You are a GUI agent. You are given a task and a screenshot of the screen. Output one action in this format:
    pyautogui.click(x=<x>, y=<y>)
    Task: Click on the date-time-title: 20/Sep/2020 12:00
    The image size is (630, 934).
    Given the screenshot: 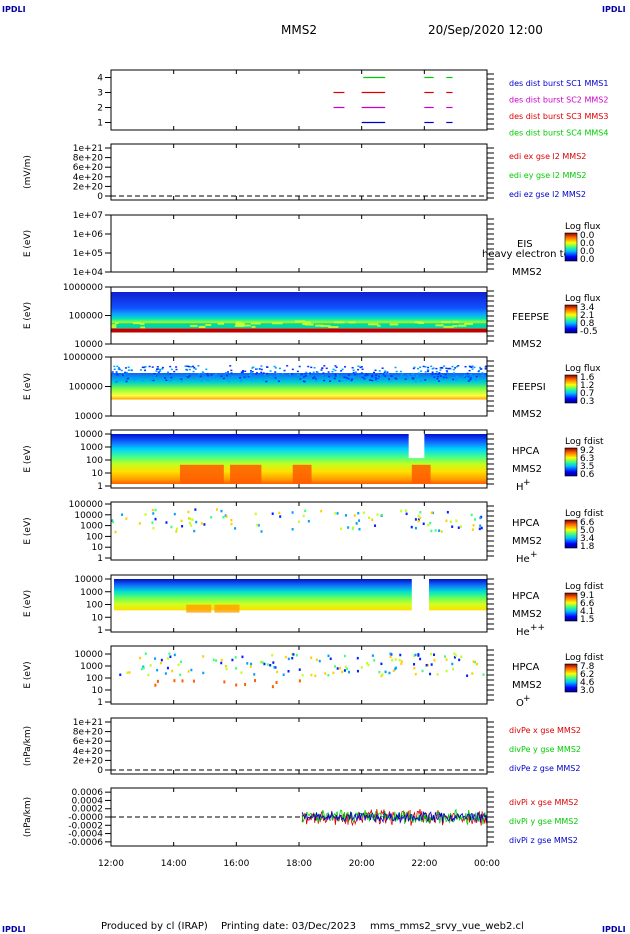 What is the action you would take?
    pyautogui.click(x=485, y=30)
    